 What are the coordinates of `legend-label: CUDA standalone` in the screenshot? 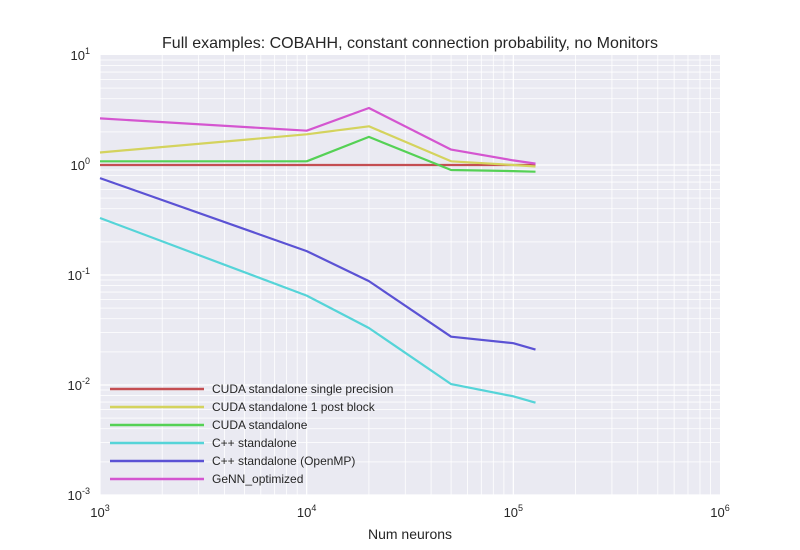 It's located at (260, 425).